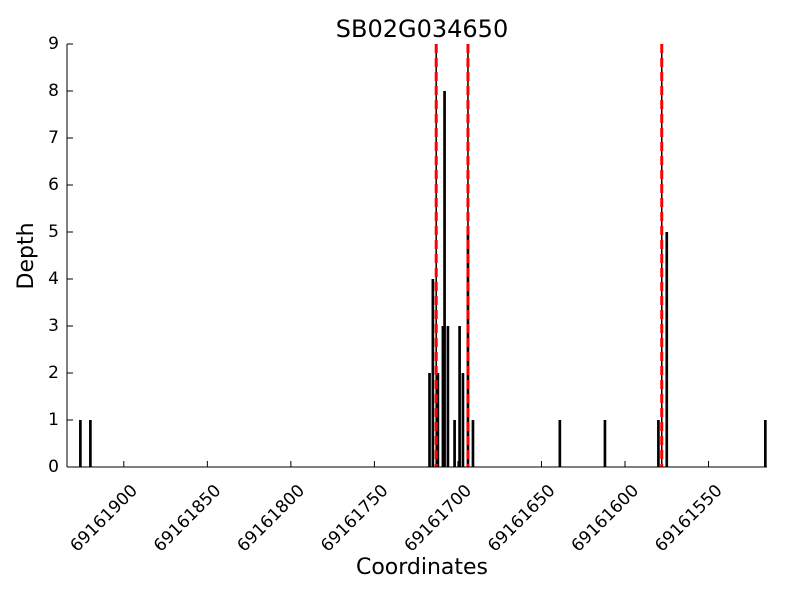 The height and width of the screenshot is (600, 800). I want to click on x-tick-label: 69161650, so click(521, 518).